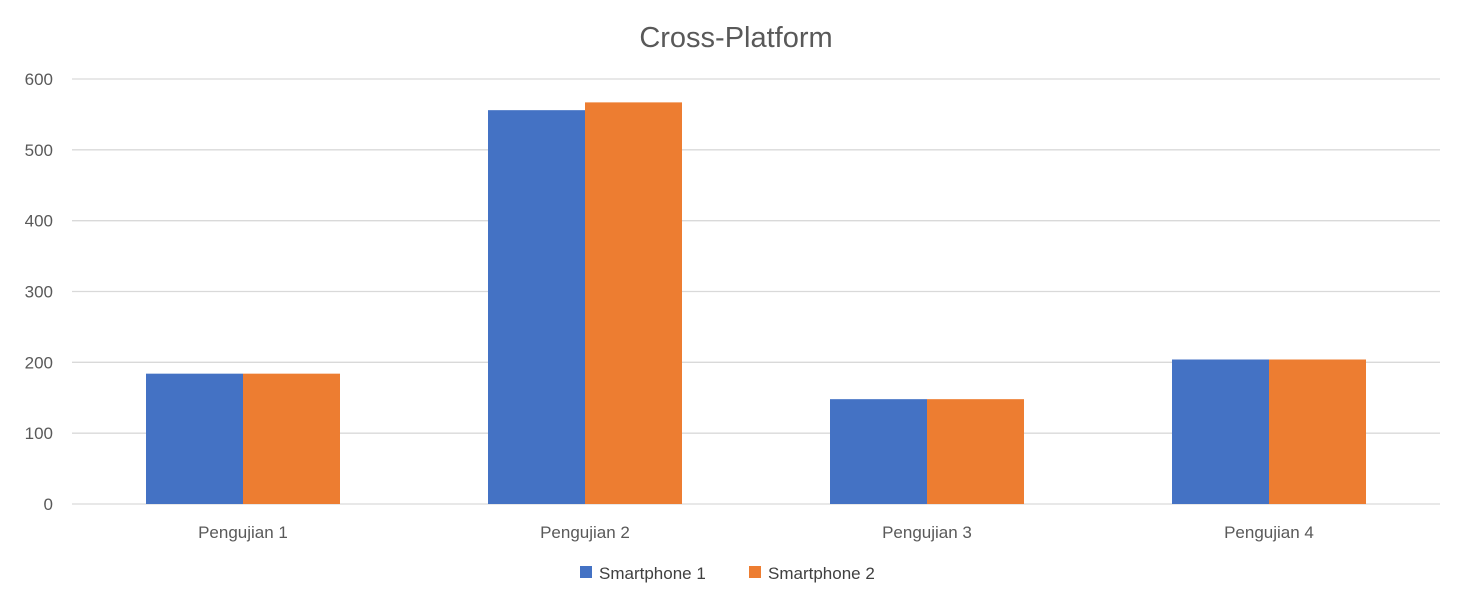 The image size is (1474, 598). Describe the element at coordinates (48, 504) in the screenshot. I see `y-tick-label: 0` at that location.